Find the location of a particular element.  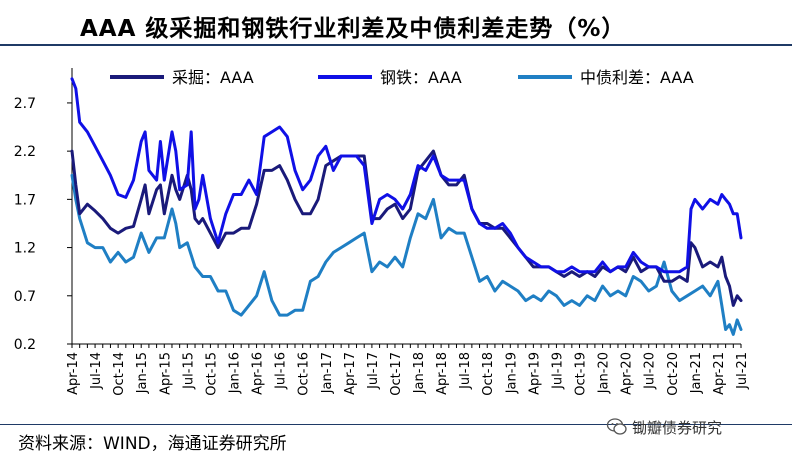

legend-label-steel: 钢铁：AAA is located at coordinates (421, 77).